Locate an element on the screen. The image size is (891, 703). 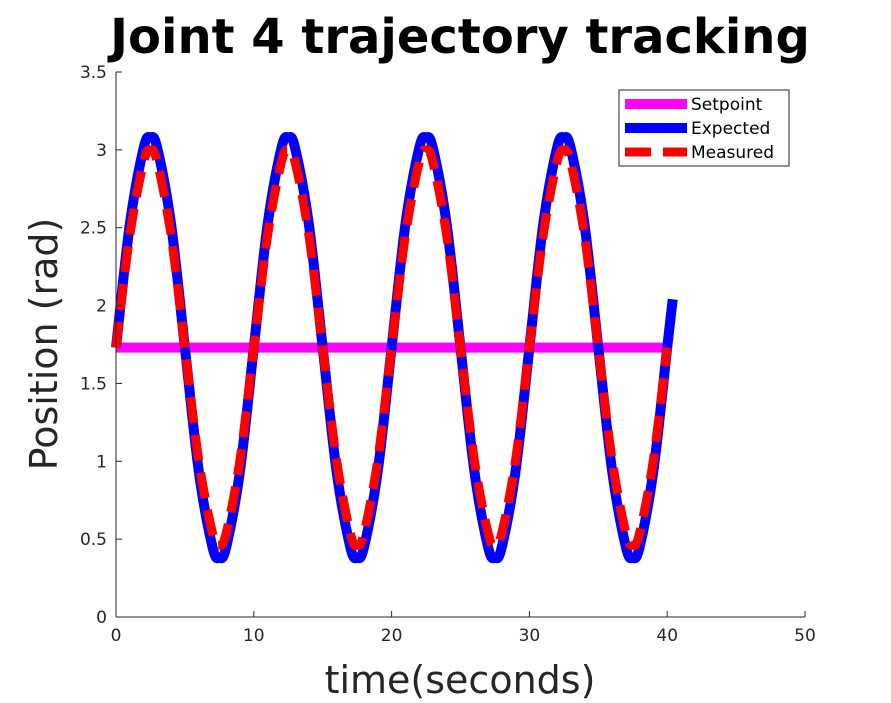
legend: Setpoint Expected Measured is located at coordinates (704, 128).